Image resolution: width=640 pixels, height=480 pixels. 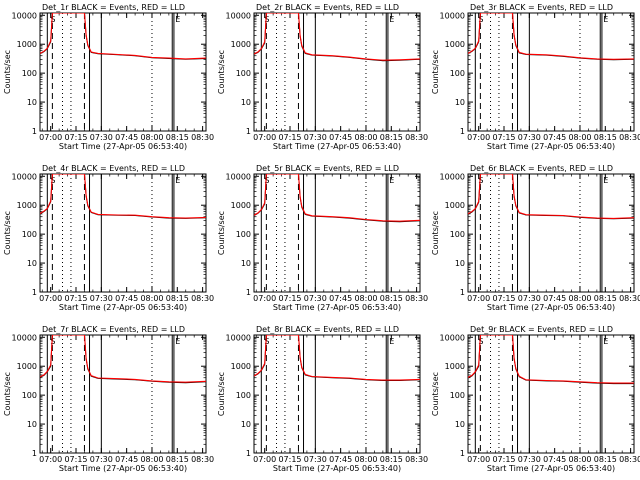 What do you see at coordinates (327, 7) in the screenshot?
I see `panel-title: Det_2r BLACK = Events, RED = LLD` at bounding box center [327, 7].